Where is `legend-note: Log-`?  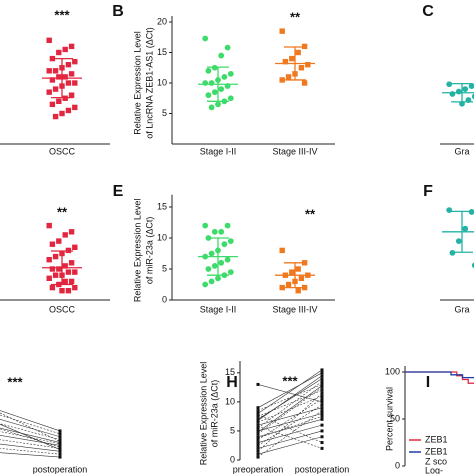
legend-note: Log- is located at coordinates (434, 469).